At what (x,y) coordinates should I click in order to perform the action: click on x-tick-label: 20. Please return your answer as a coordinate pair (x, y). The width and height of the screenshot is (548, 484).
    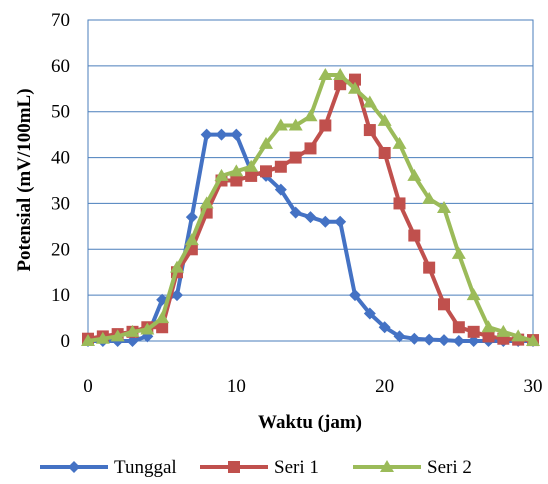
    Looking at the image, I should click on (384, 386).